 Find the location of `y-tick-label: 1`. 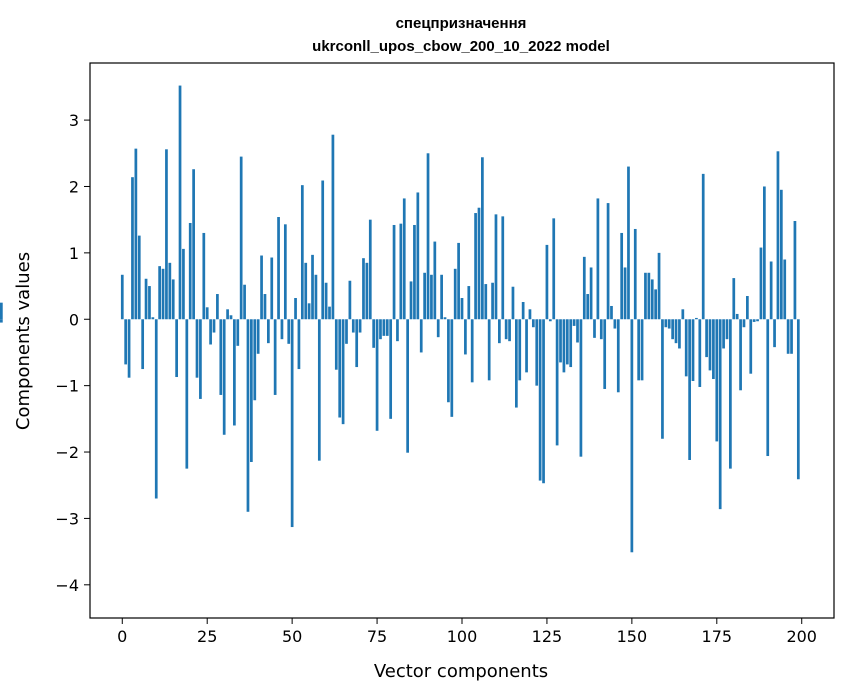

y-tick-label: 1 is located at coordinates (74, 253).